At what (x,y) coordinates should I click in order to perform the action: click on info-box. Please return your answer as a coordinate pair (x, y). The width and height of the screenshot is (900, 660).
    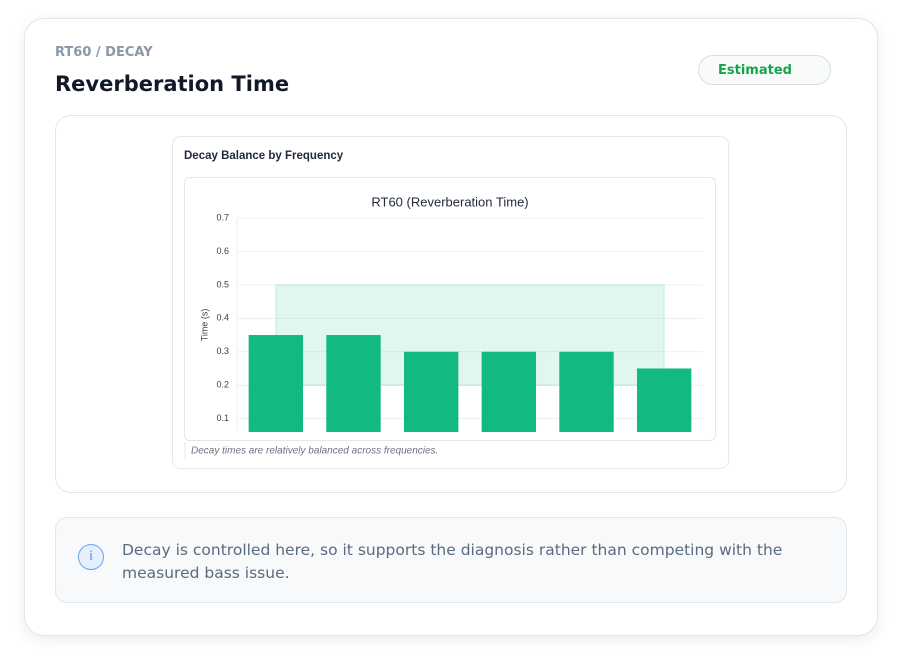
    Looking at the image, I should click on (451, 560).